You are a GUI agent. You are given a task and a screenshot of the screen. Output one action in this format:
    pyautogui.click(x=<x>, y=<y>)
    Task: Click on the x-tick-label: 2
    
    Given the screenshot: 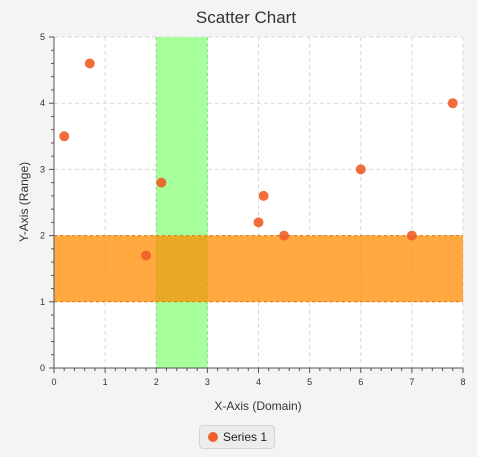 What is the action you would take?
    pyautogui.click(x=156, y=382)
    